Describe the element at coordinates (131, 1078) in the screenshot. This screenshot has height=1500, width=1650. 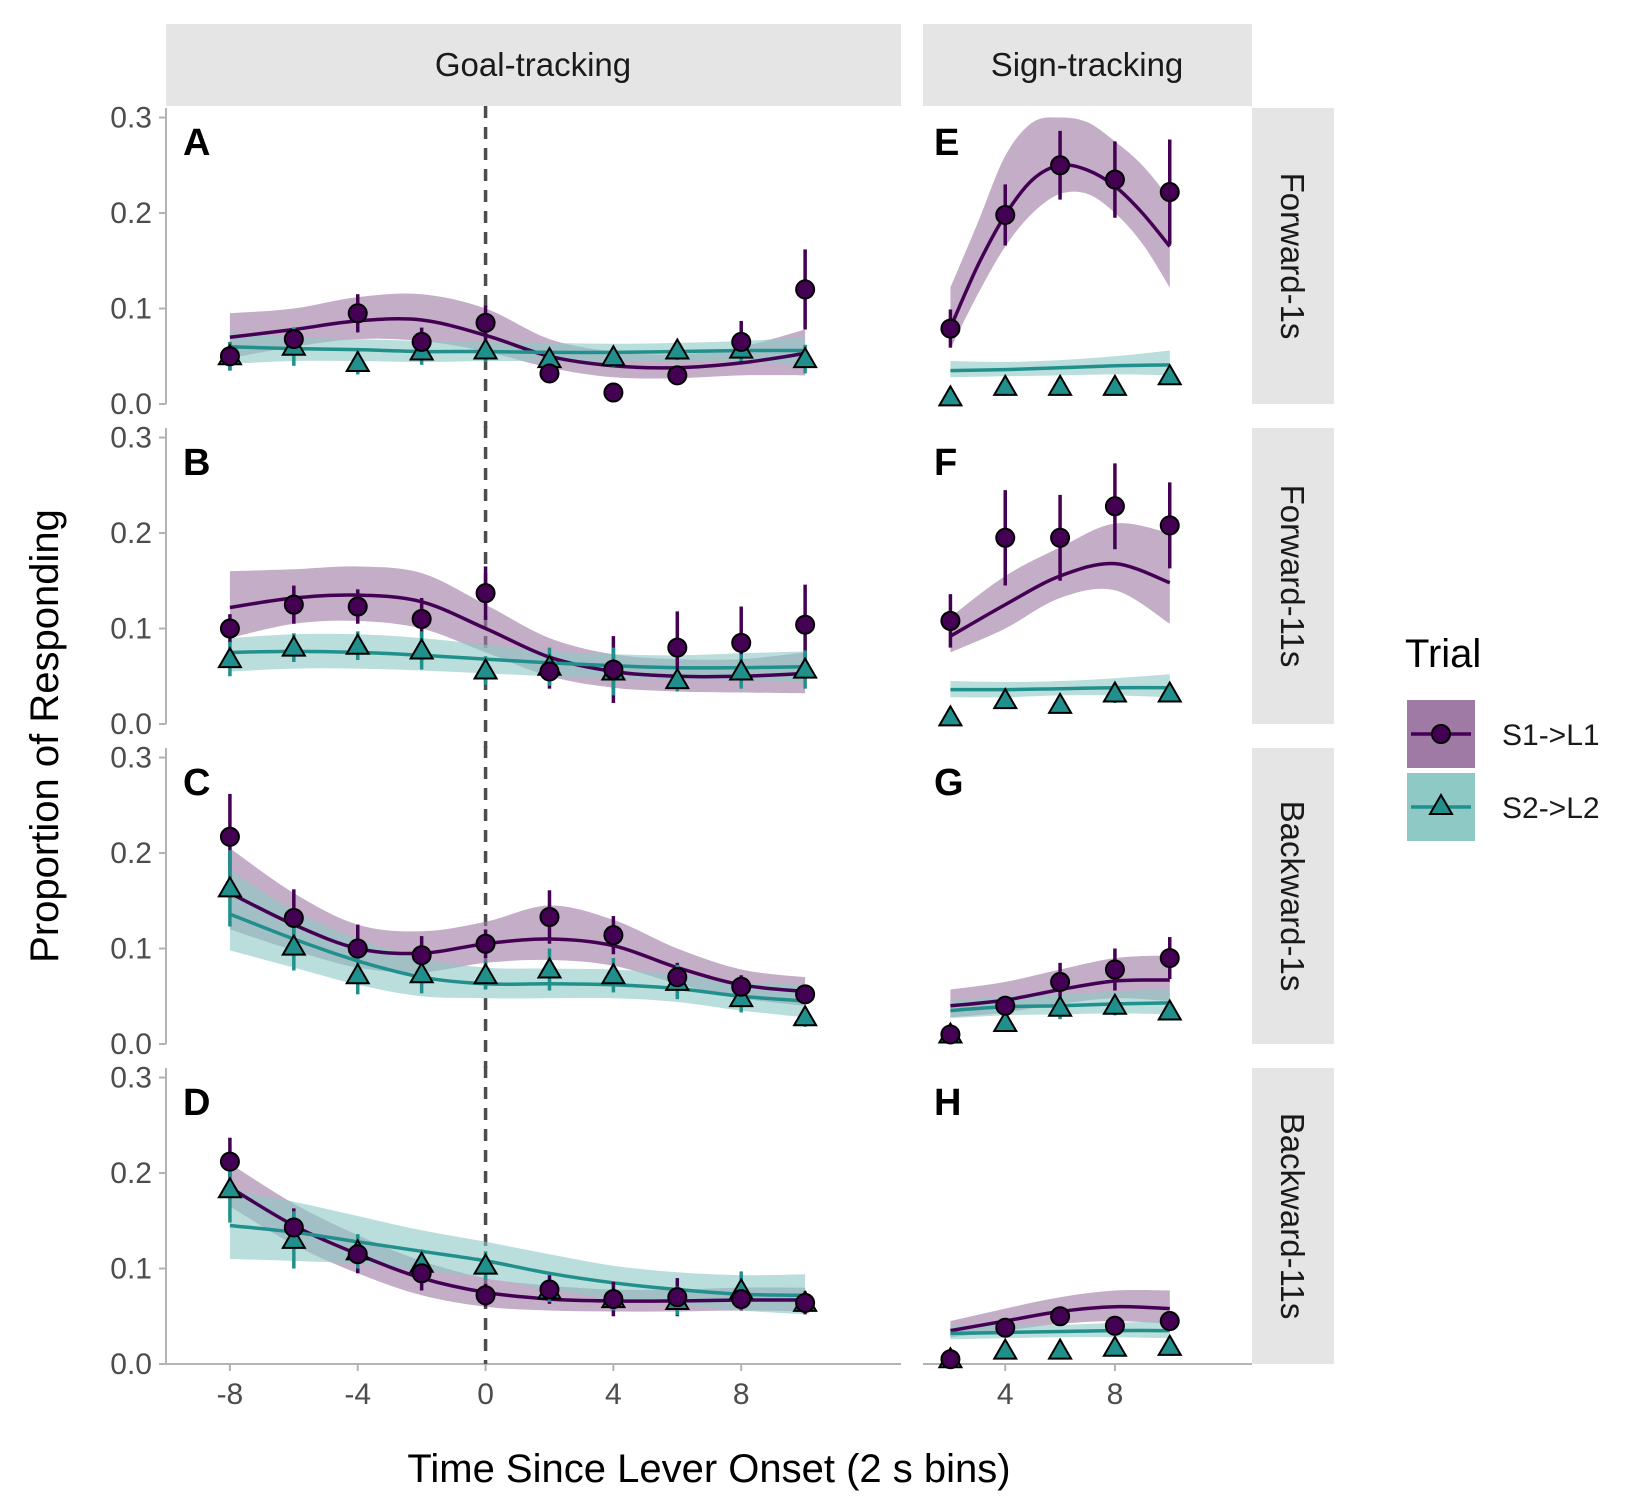
I see `y-tick-label: 0.3` at that location.